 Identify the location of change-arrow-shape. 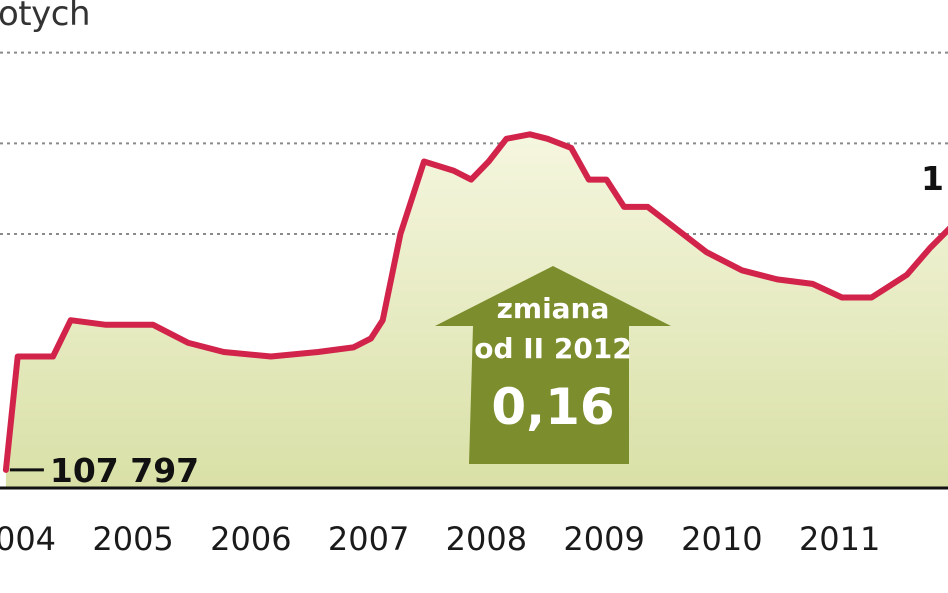
(553, 365).